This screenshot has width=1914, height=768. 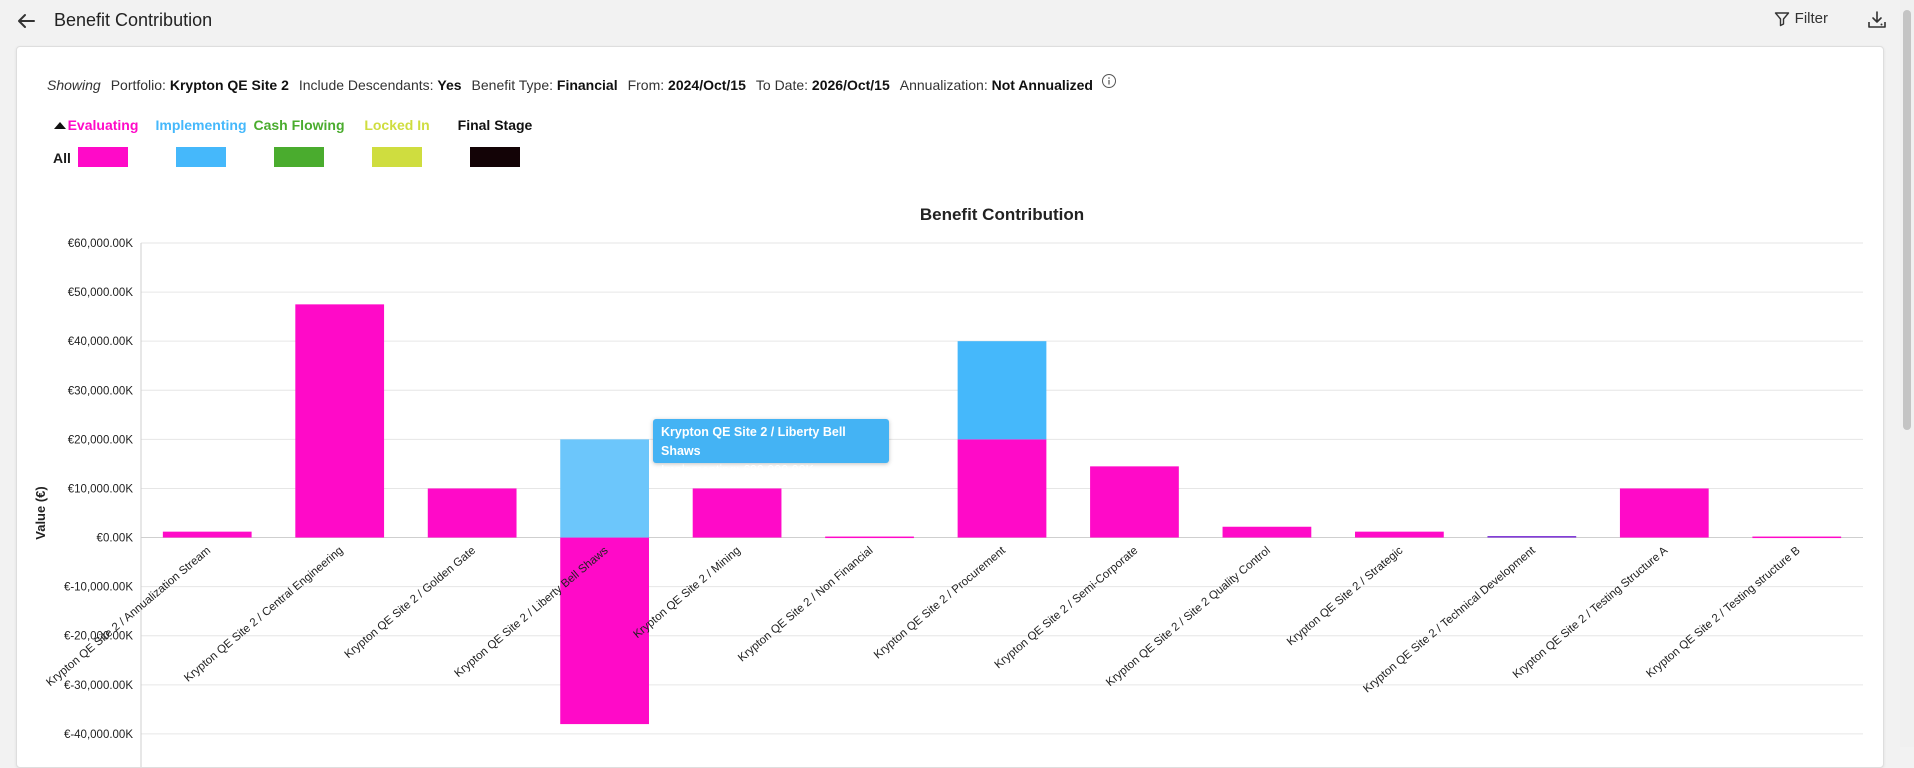 I want to click on legend-swatch-final-stage, so click(x=495, y=157).